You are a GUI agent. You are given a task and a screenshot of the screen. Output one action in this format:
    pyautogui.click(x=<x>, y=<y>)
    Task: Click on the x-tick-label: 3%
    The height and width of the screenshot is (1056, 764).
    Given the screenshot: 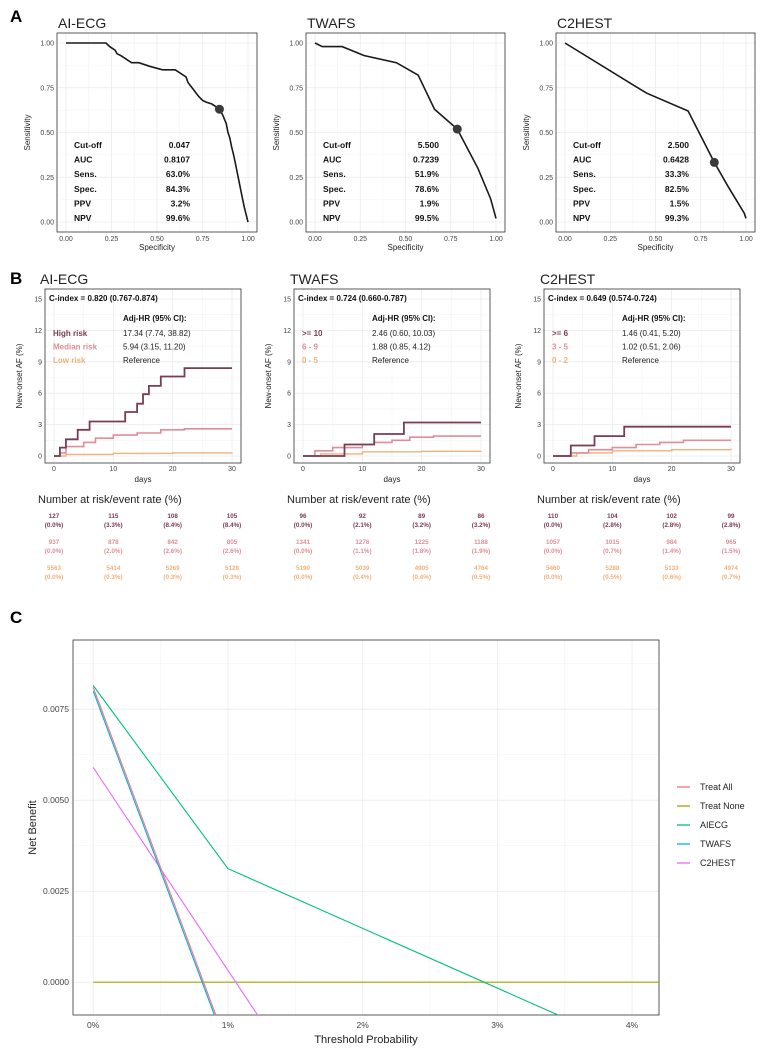 What is the action you would take?
    pyautogui.click(x=497, y=1025)
    